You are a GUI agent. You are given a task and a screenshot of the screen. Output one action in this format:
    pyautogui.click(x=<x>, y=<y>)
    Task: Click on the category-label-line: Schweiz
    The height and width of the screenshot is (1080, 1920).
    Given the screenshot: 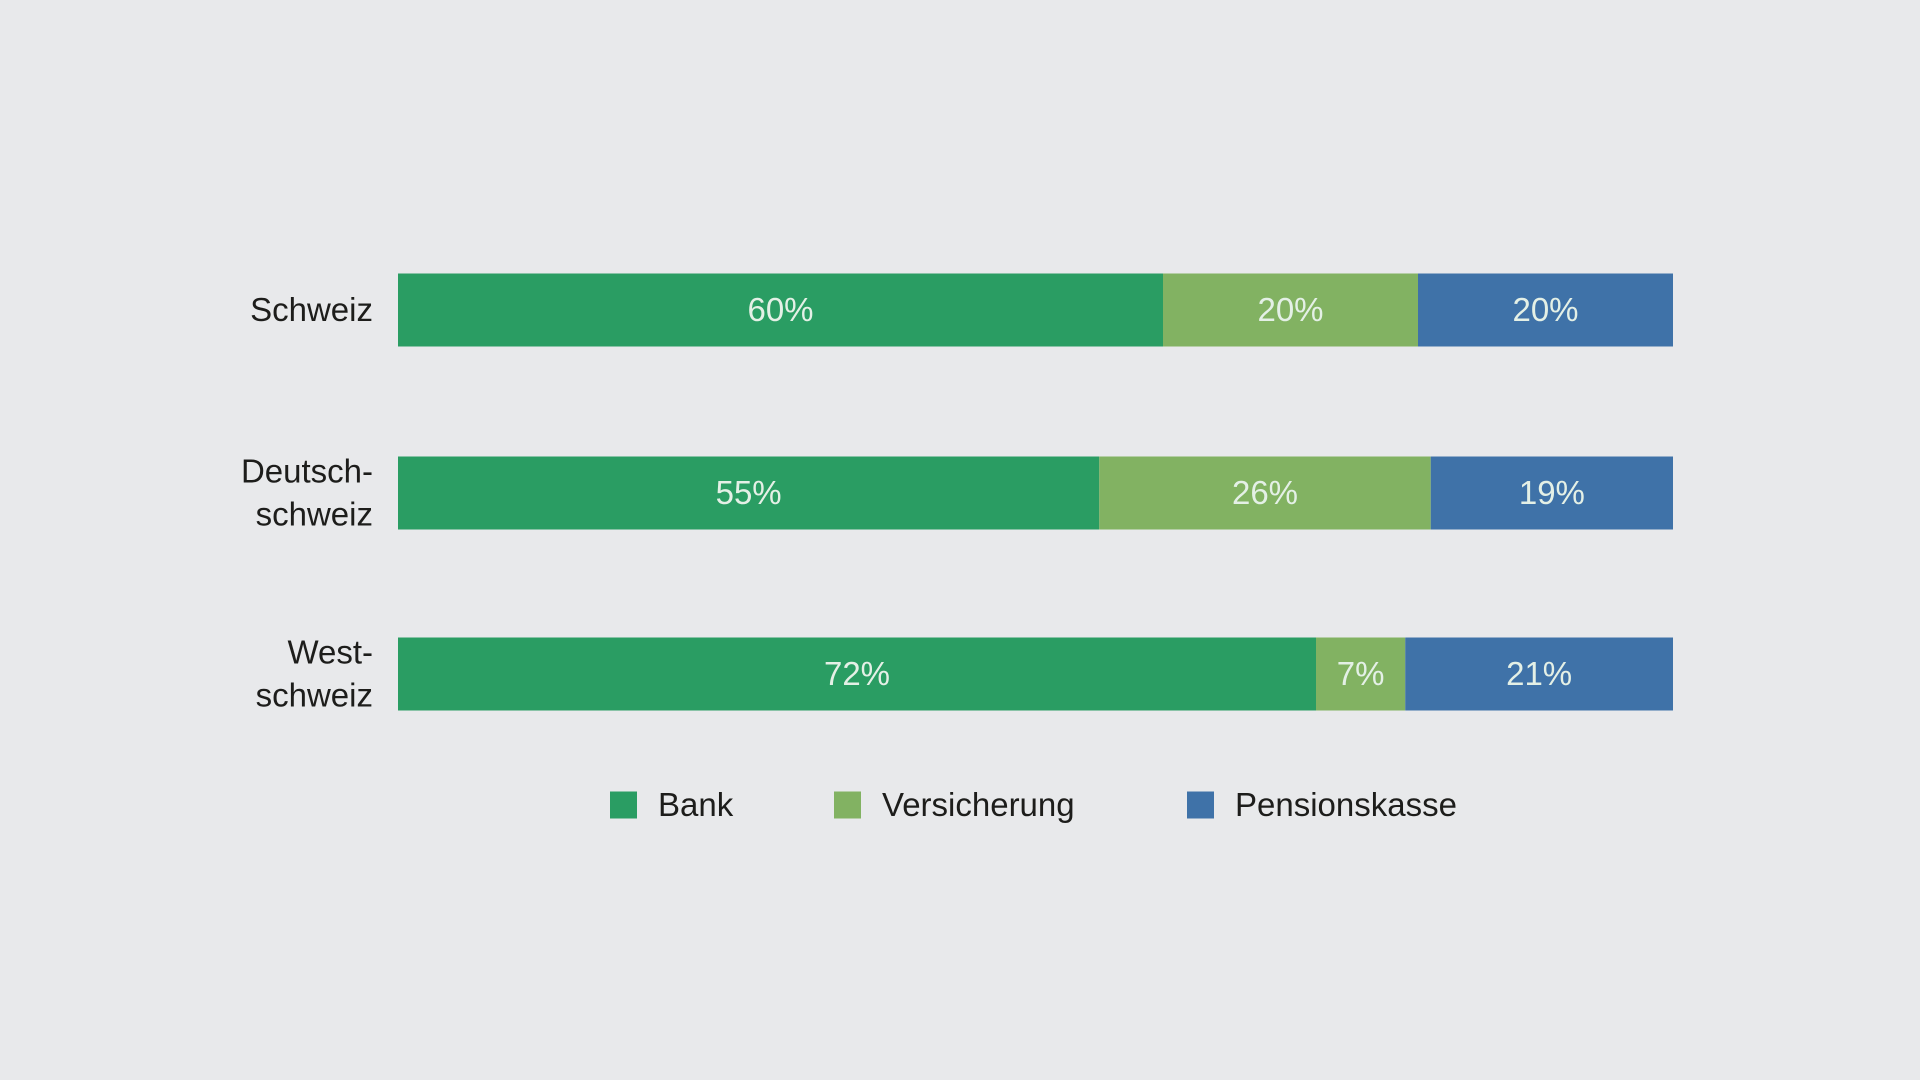 What is the action you would take?
    pyautogui.click(x=311, y=309)
    